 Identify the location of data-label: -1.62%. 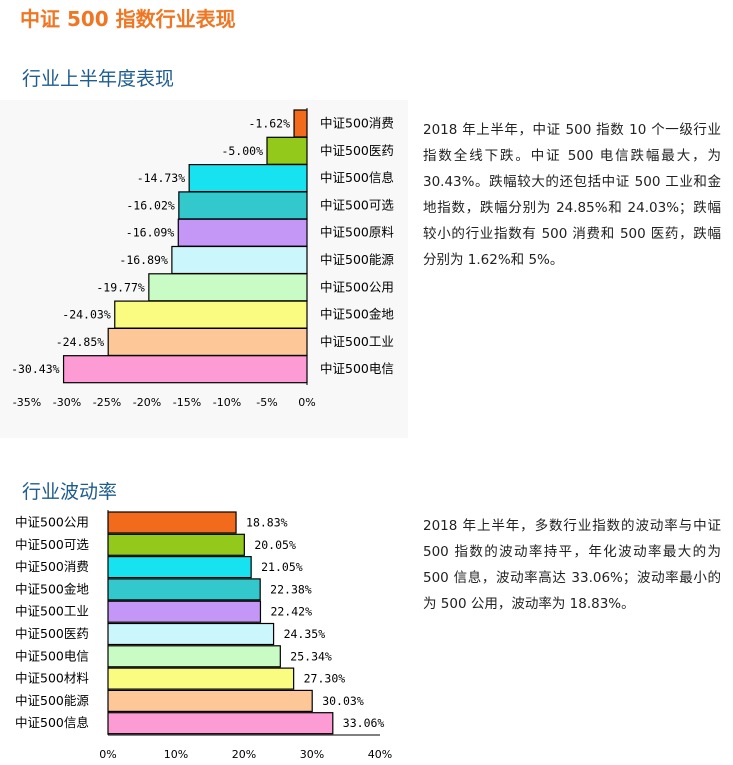
(269, 124).